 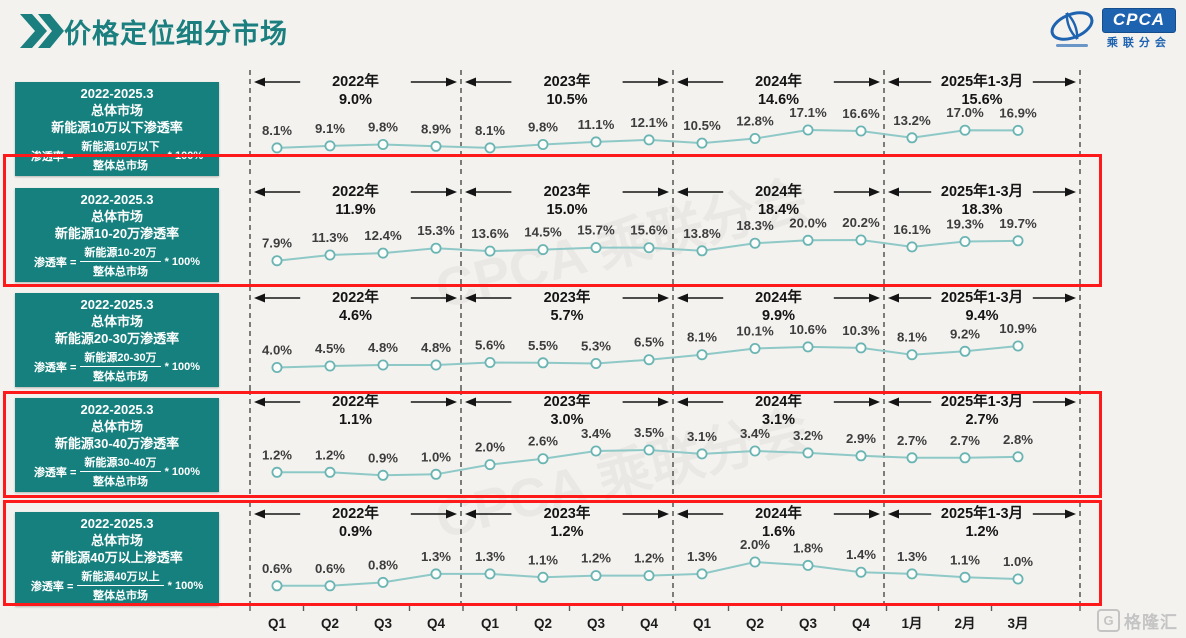 What do you see at coordinates (964, 623) in the screenshot?
I see `x-axis-label: 2月` at bounding box center [964, 623].